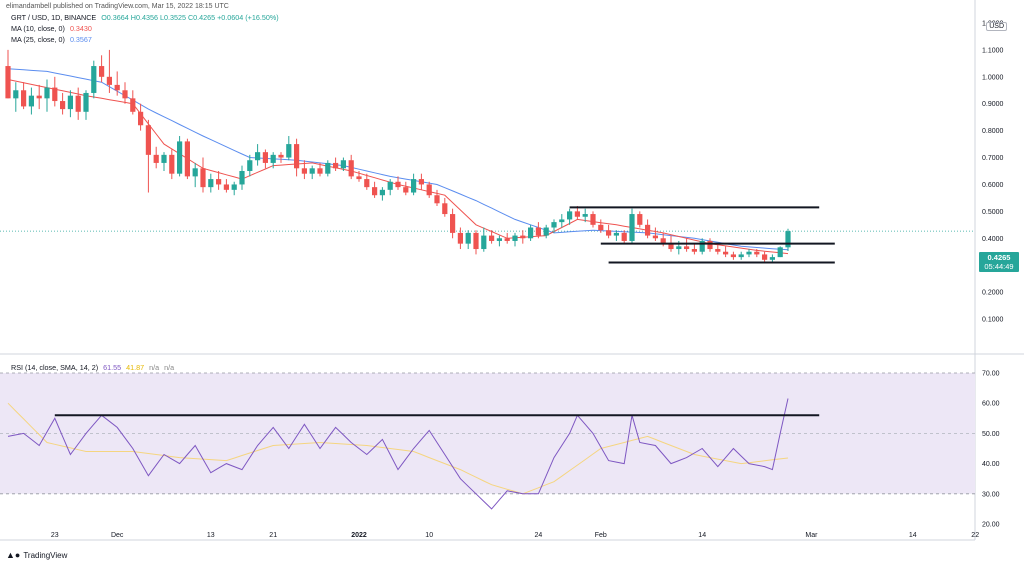  Describe the element at coordinates (999, 257) in the screenshot. I see `last-price: 0.4265` at that location.